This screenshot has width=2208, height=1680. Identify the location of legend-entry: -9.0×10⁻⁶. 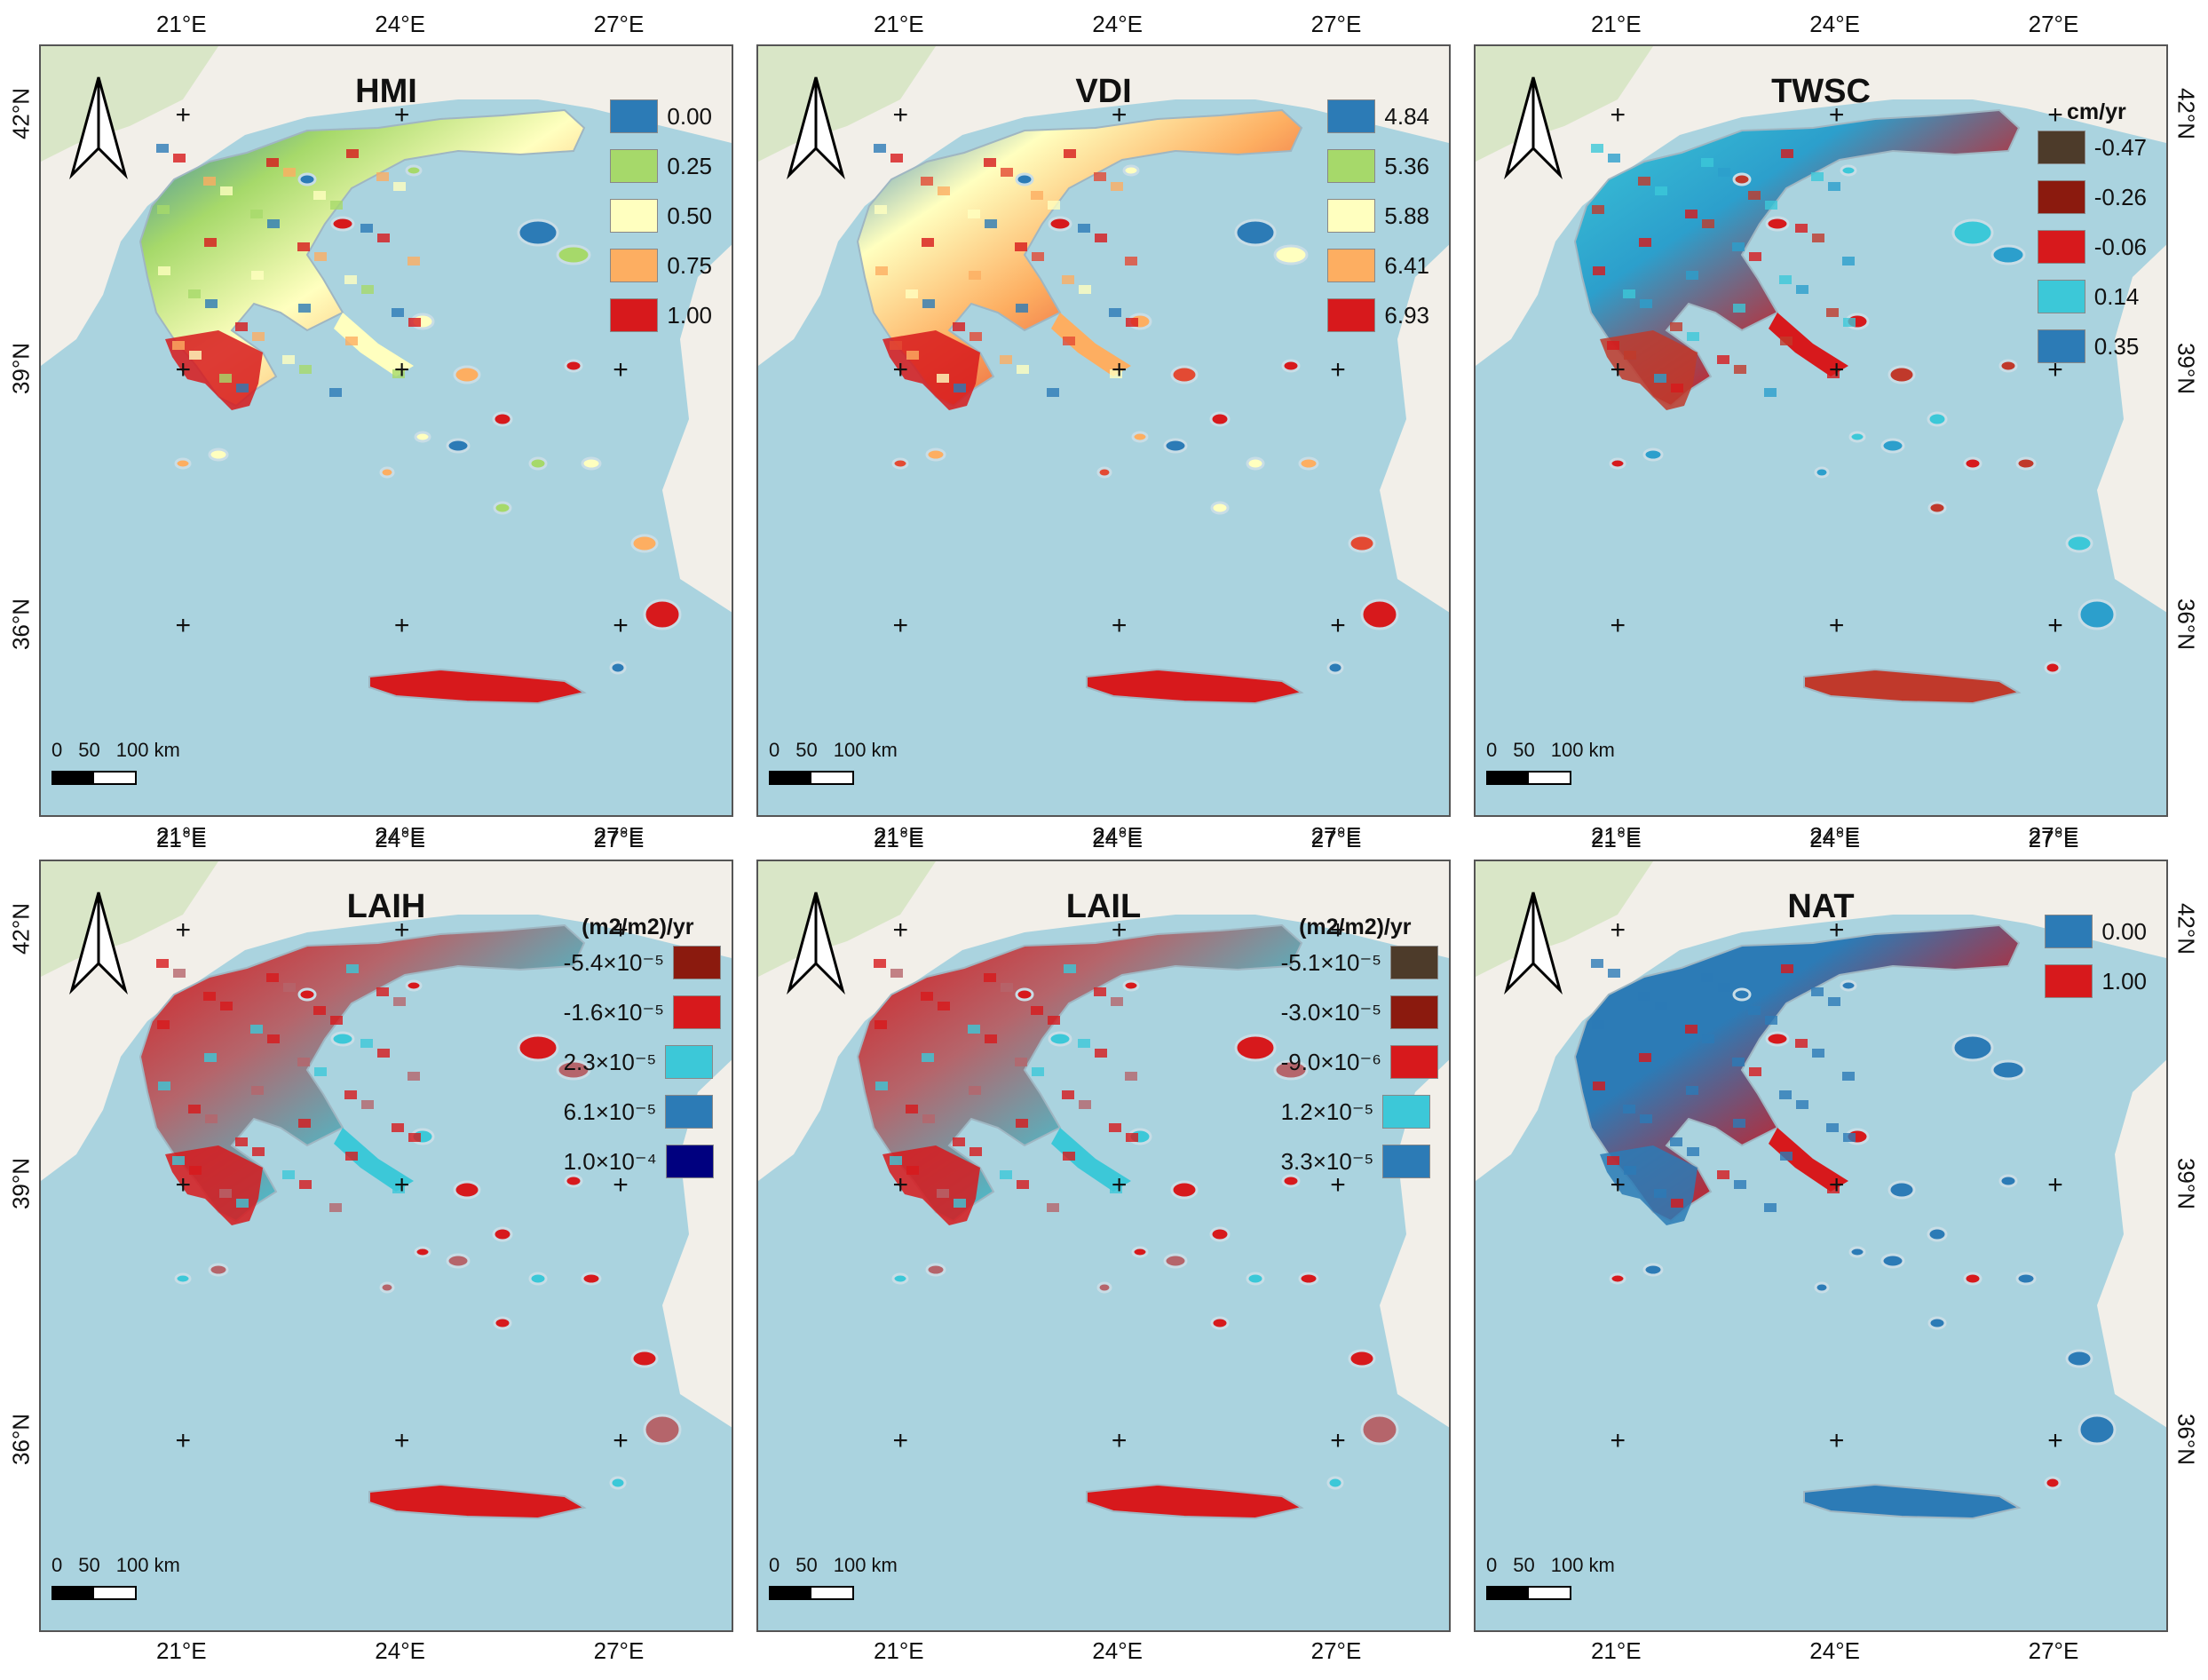
(1355, 1062).